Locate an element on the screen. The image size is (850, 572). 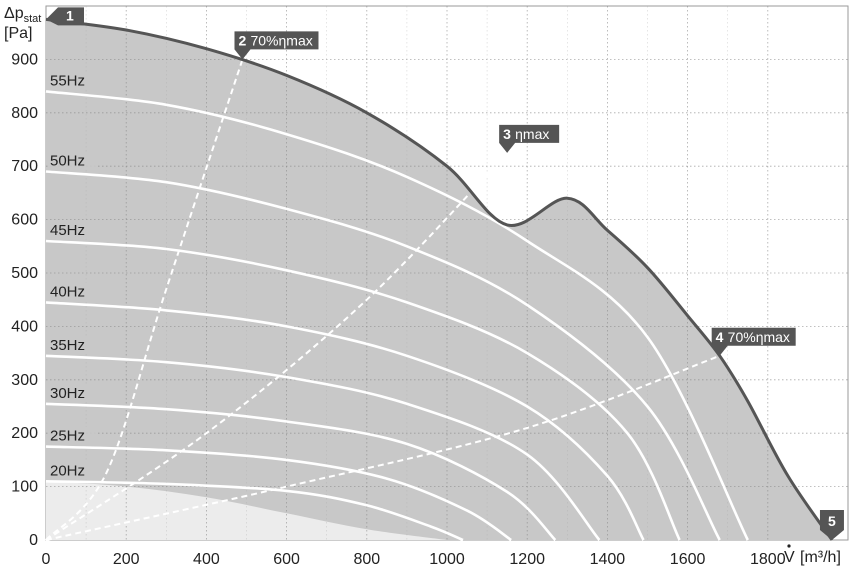
speed-label-35hz: 35Hz is located at coordinates (67, 345).